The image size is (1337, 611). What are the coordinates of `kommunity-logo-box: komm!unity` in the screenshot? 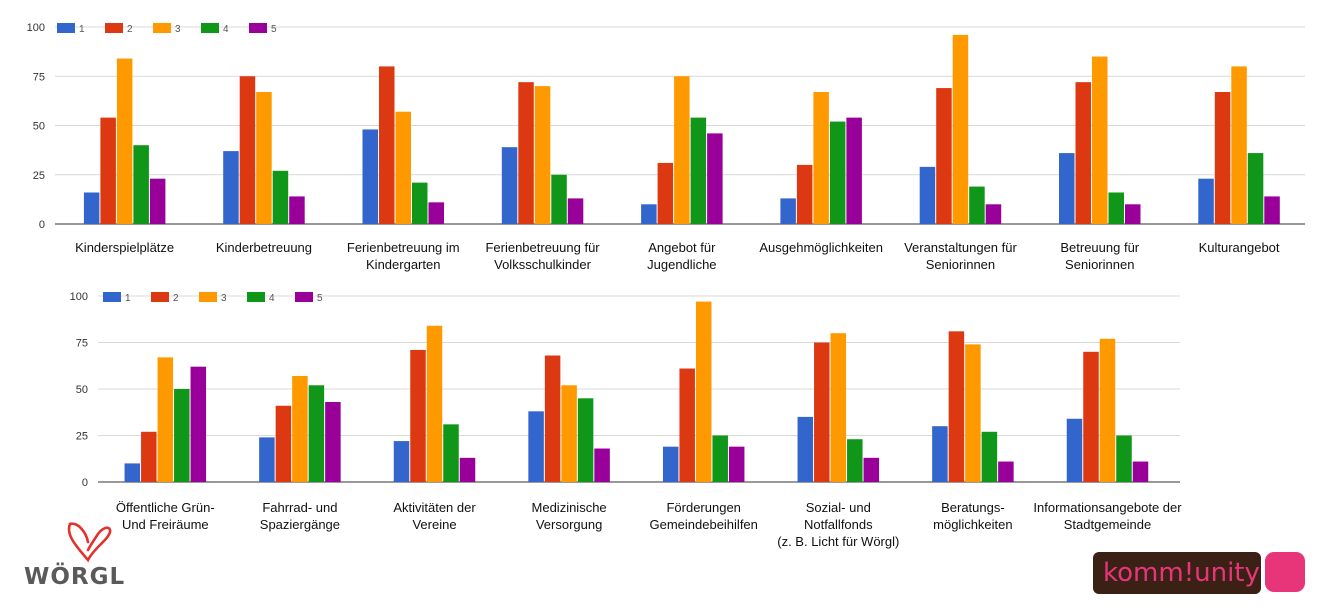 It's located at (1177, 573).